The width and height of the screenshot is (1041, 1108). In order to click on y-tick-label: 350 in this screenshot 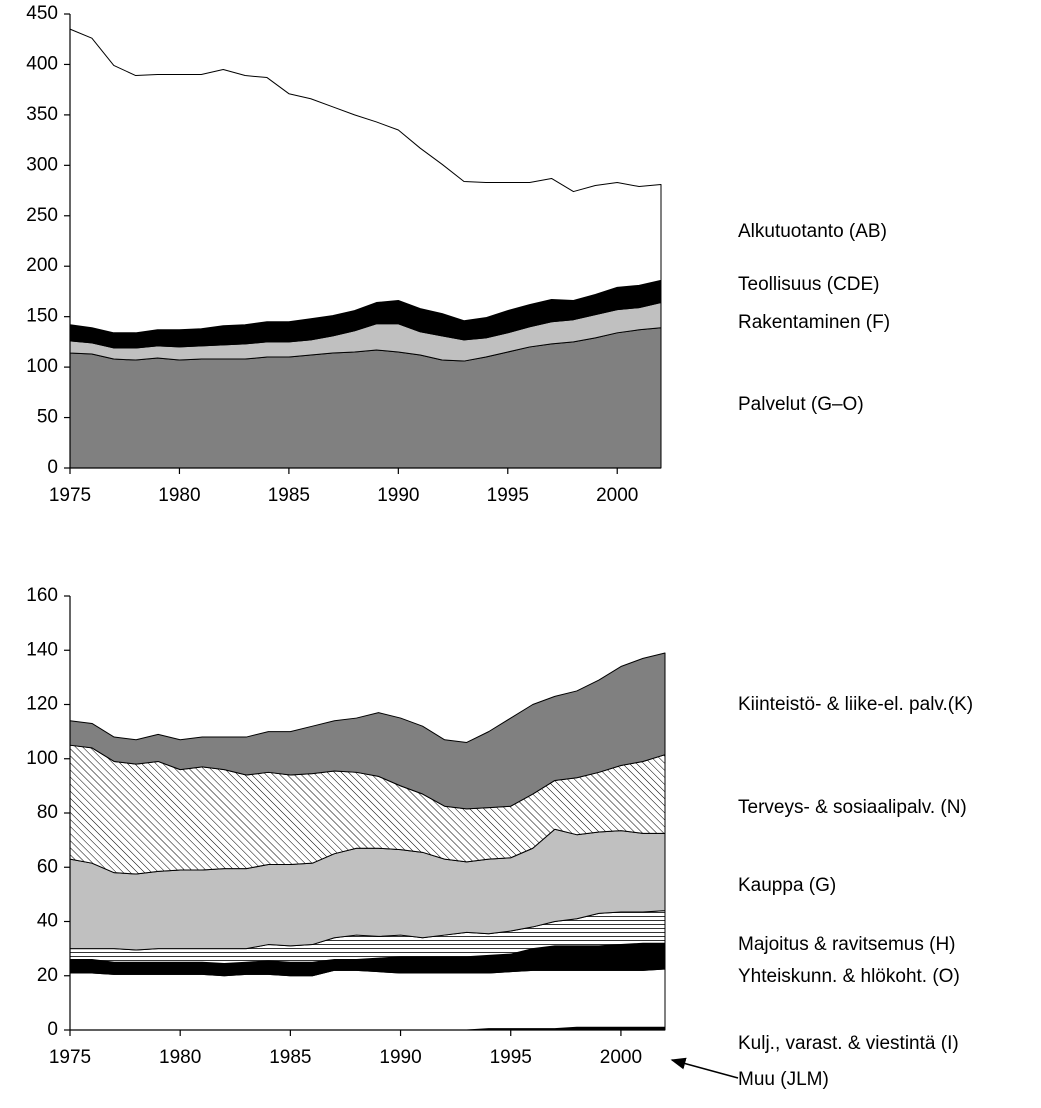, I will do `click(42, 114)`.